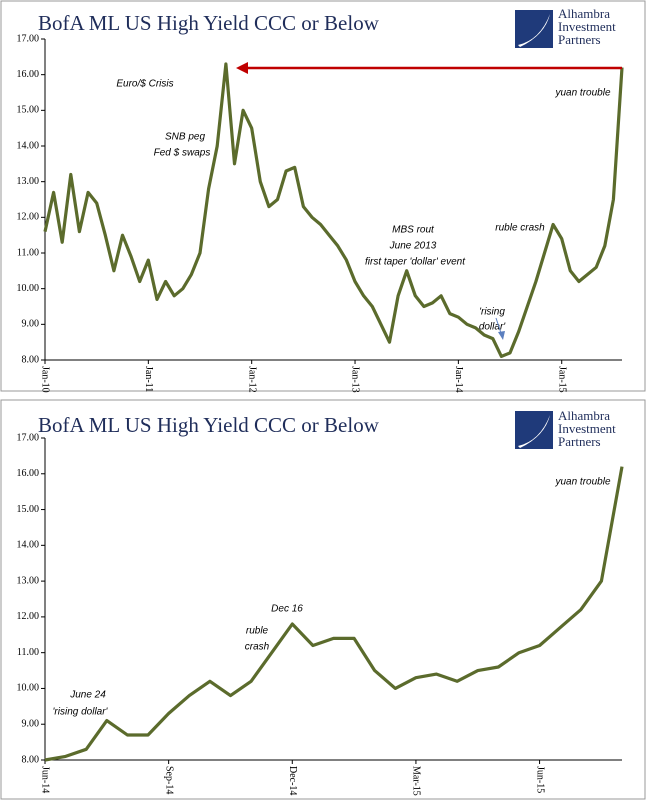 Image resolution: width=646 pixels, height=801 pixels. Describe the element at coordinates (81, 712) in the screenshot. I see `annotation: 'rising dollar'` at that location.